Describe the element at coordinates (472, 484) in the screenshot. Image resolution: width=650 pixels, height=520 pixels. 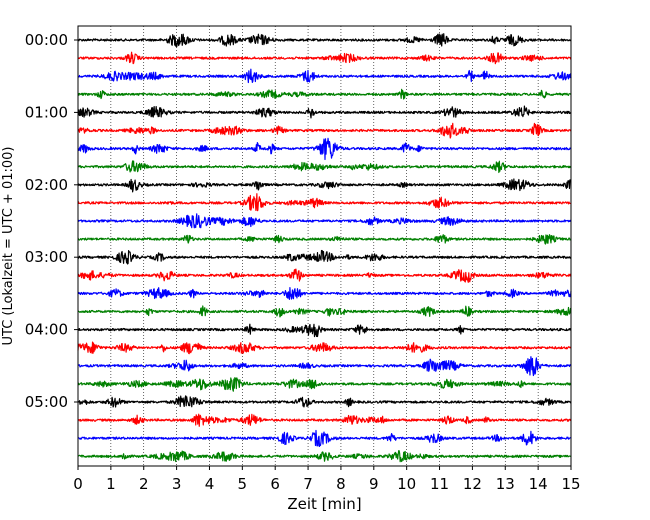
I see `x-tick-label-12: 12` at that location.